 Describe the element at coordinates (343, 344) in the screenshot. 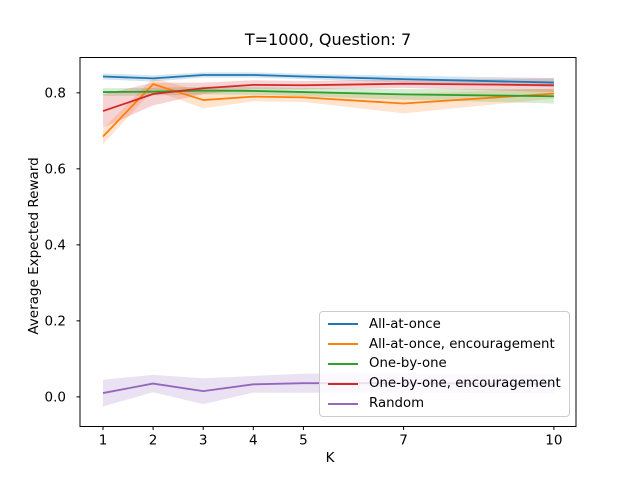

I see `legend-swatch-all-at-once-encouragement` at that location.